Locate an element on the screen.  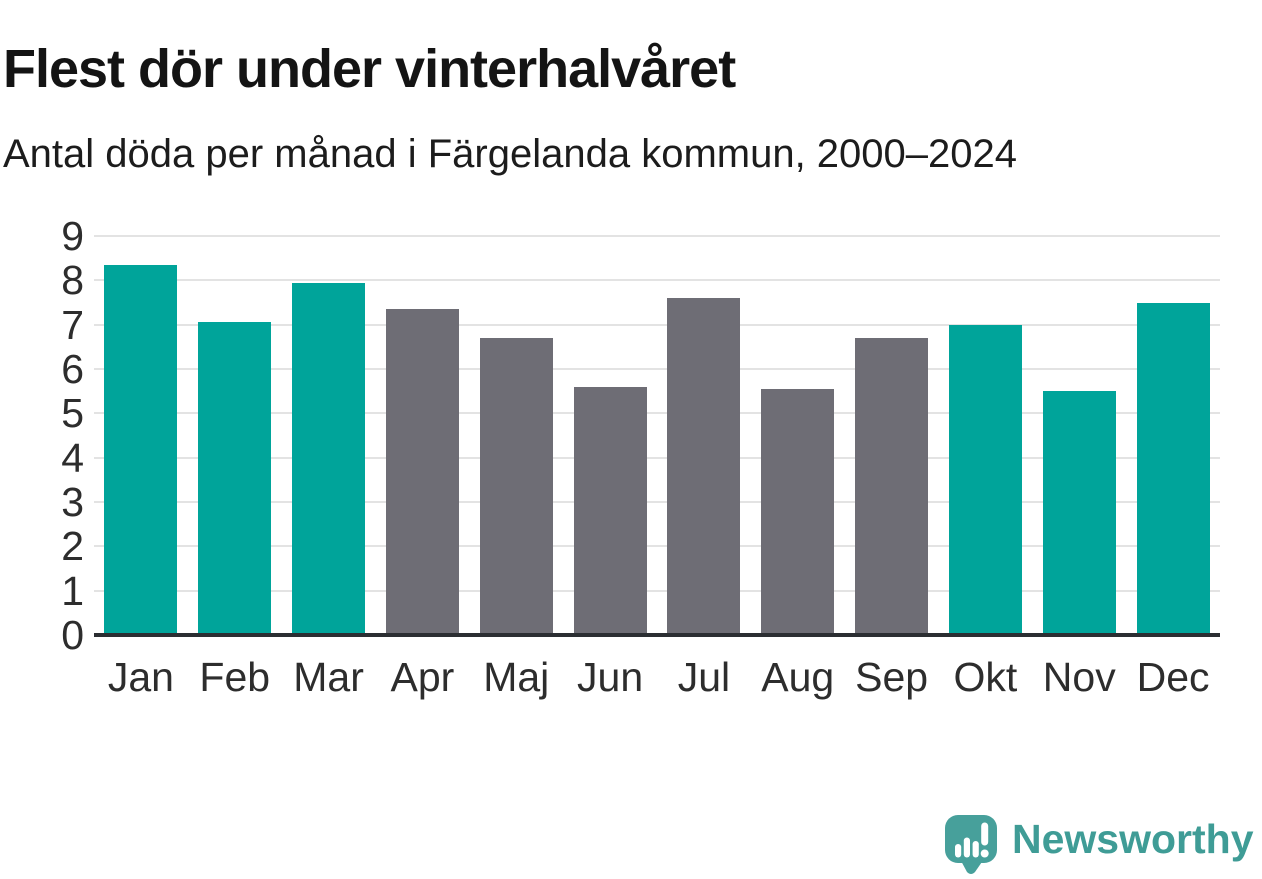
newsworthy-bubble-chart-icon is located at coordinates (971, 844).